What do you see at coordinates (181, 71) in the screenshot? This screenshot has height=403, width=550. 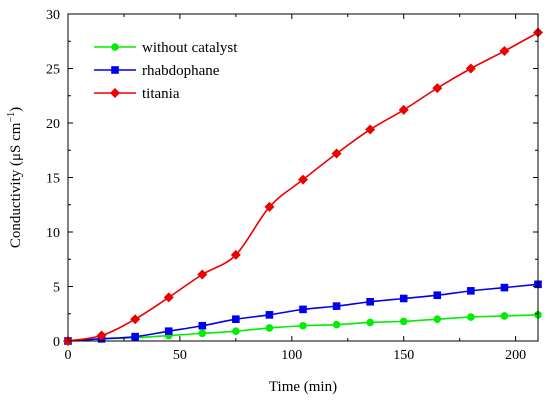 I see `legend-label: rhabdophane` at bounding box center [181, 71].